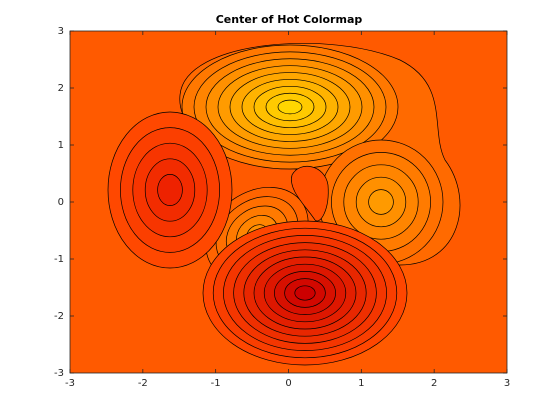 The image size is (560, 420). I want to click on y-tick-label: 1, so click(61, 145).